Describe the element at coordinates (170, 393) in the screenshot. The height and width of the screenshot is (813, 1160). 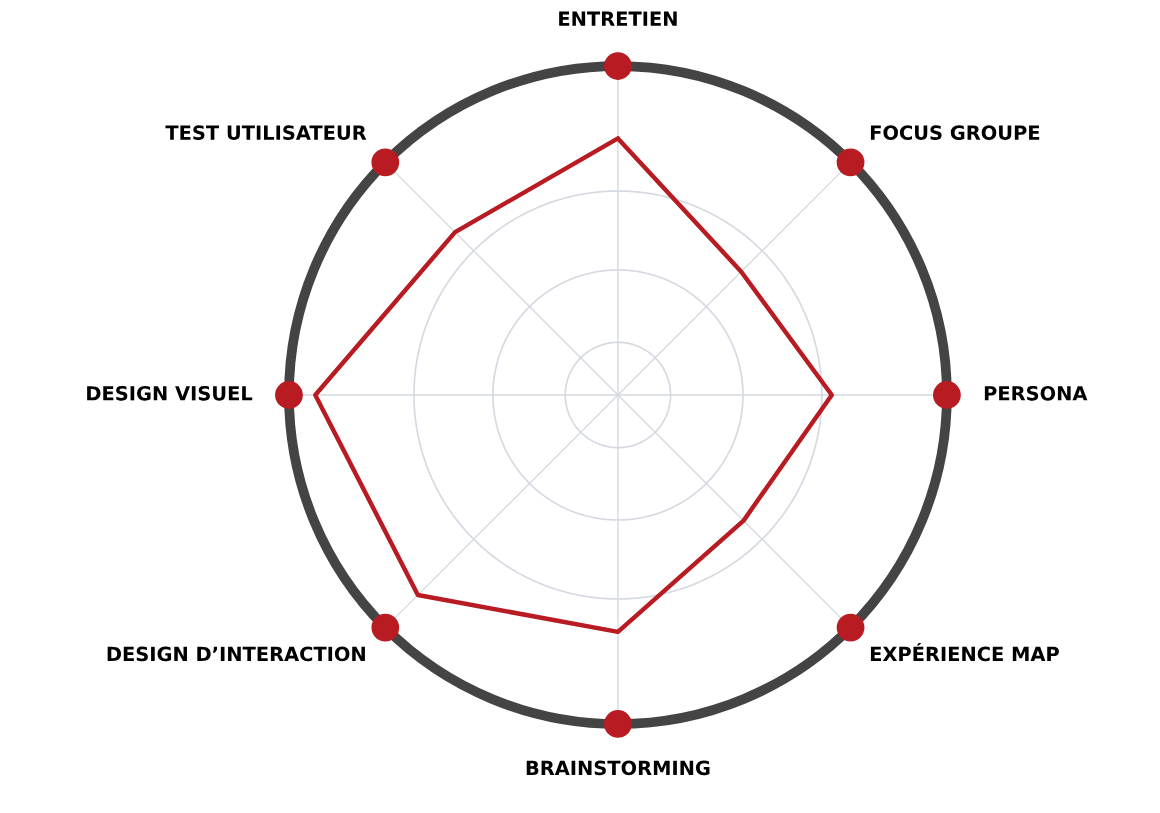
I see `spoke-label: DESIGN VISUEL` at that location.